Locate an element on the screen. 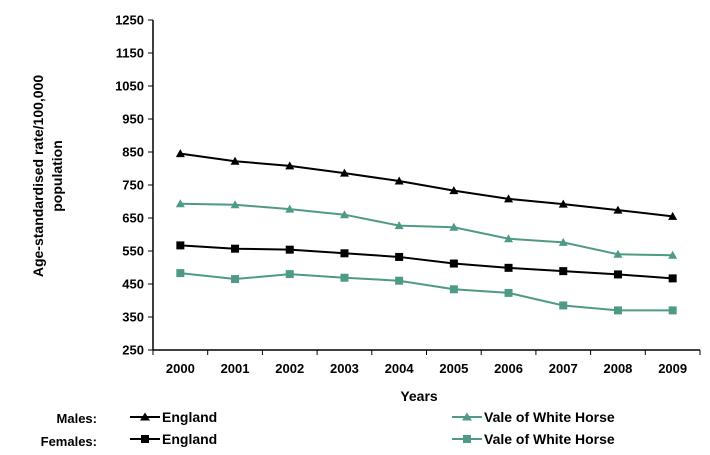 The height and width of the screenshot is (455, 710). legend-entry-males-vowh: Vale of White Horse is located at coordinates (533, 417).